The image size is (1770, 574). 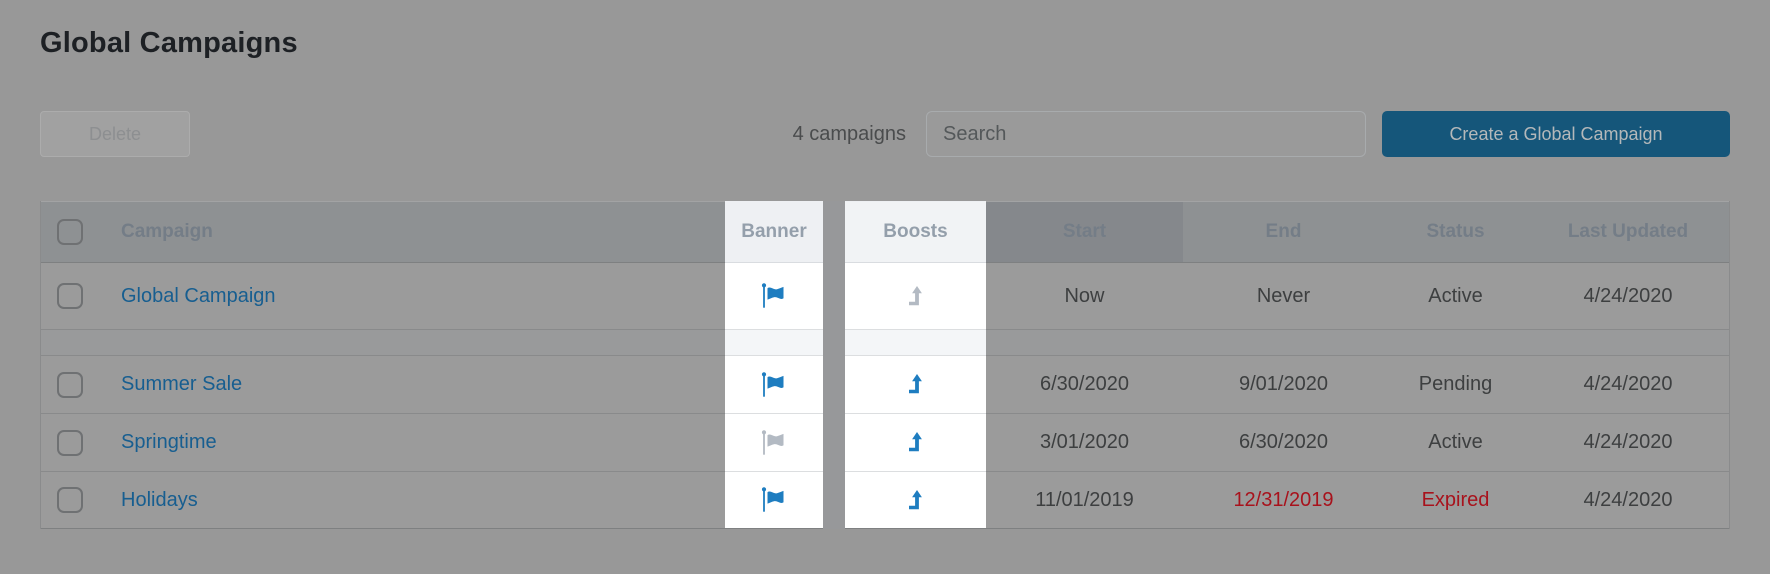 I want to click on campaign-link: Springtime, so click(x=169, y=442).